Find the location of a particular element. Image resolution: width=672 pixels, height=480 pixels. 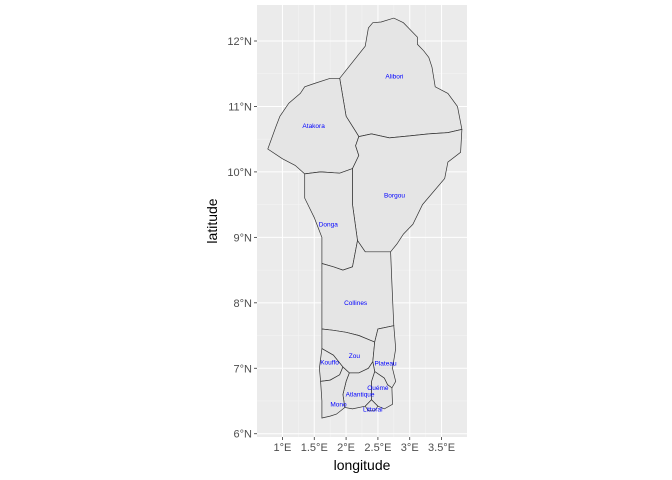

y-axis: 6°N 7°N 8°N 9°N 10°N 11°N 12°N is located at coordinates (242, 238).